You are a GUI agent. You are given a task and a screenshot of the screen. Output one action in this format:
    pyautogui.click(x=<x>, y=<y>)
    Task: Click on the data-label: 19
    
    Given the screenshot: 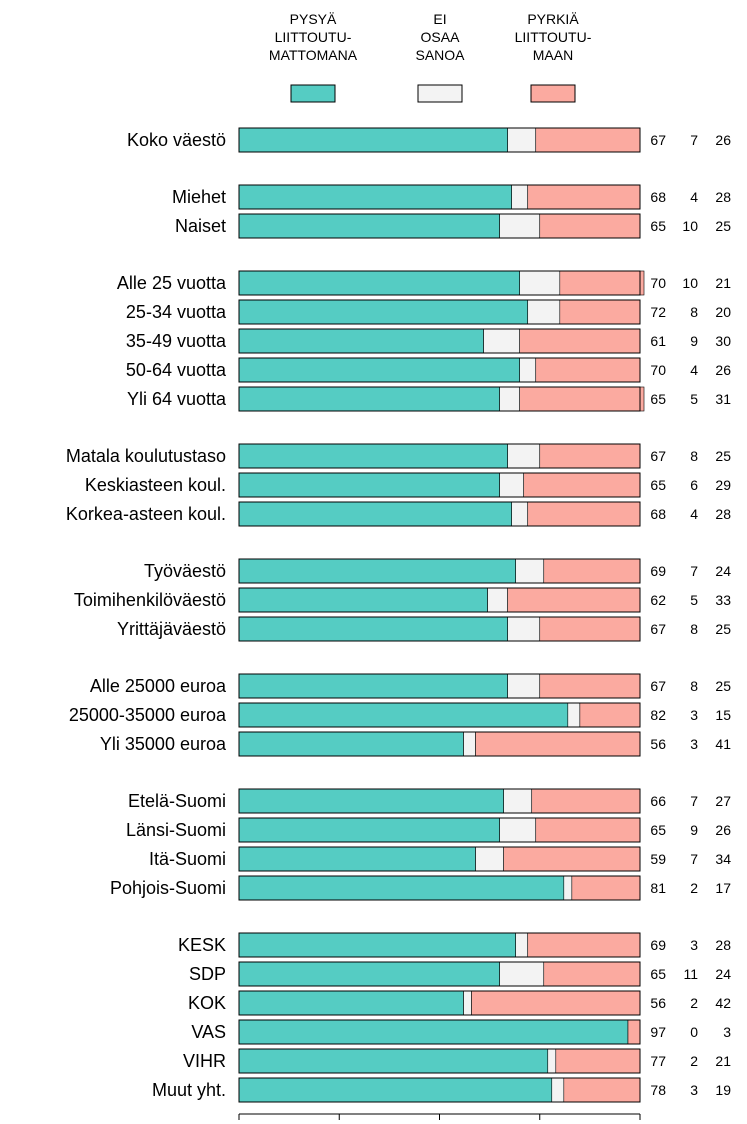 What is the action you would take?
    pyautogui.click(x=723, y=1090)
    